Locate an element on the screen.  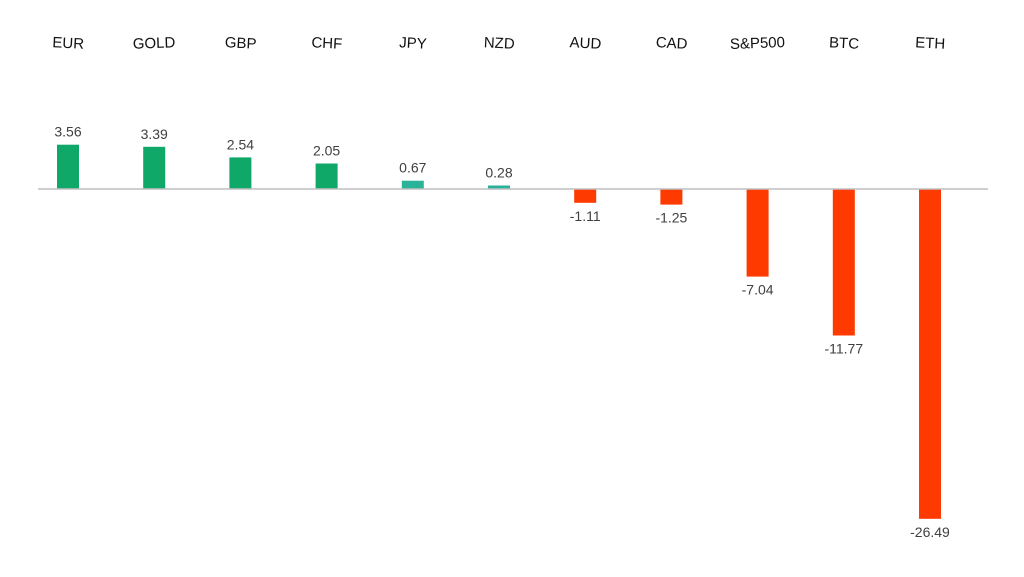
bar-gold is located at coordinates (154, 167).